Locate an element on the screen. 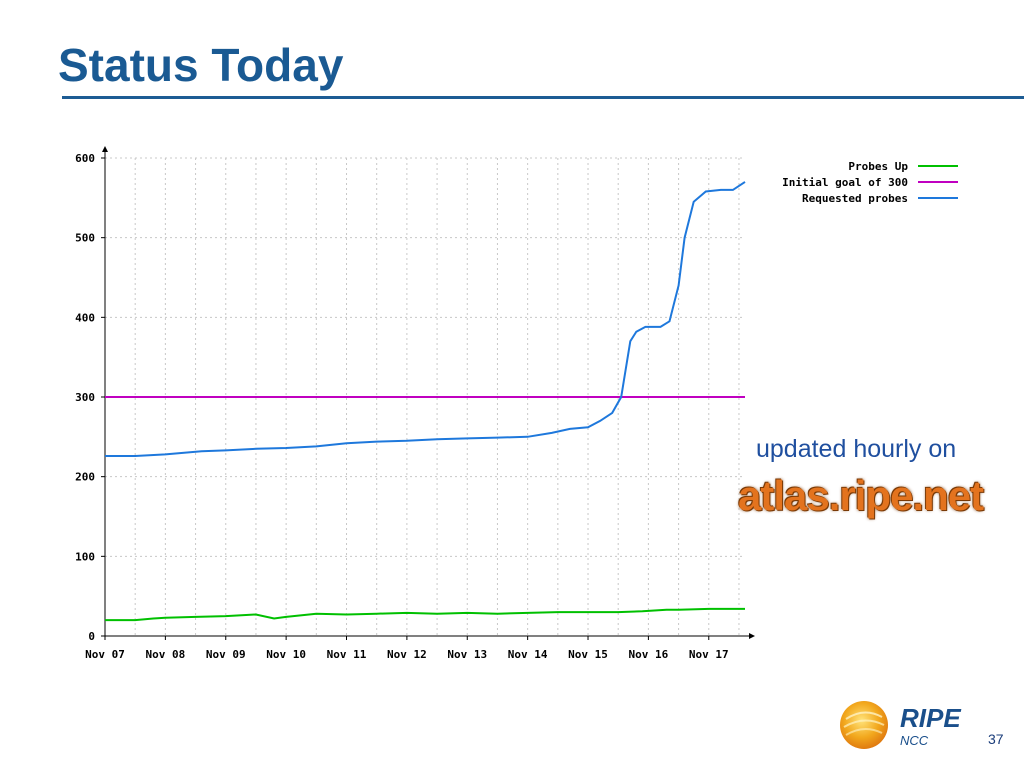  x-tick-label: Nov 14 is located at coordinates (528, 654).